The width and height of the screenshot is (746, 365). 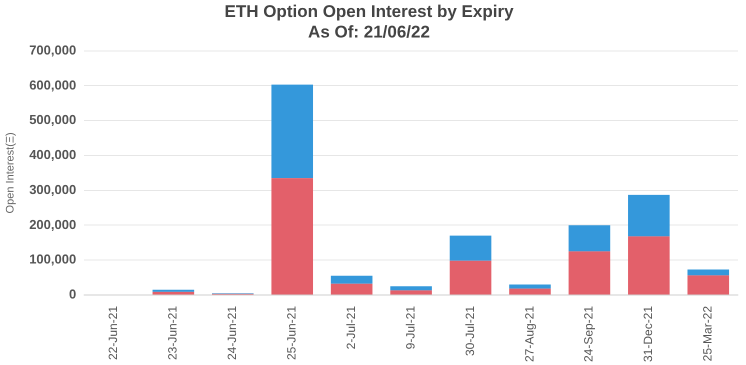 What do you see at coordinates (369, 32) in the screenshot?
I see `chart-subtitle: As Of: 21/06/22` at bounding box center [369, 32].